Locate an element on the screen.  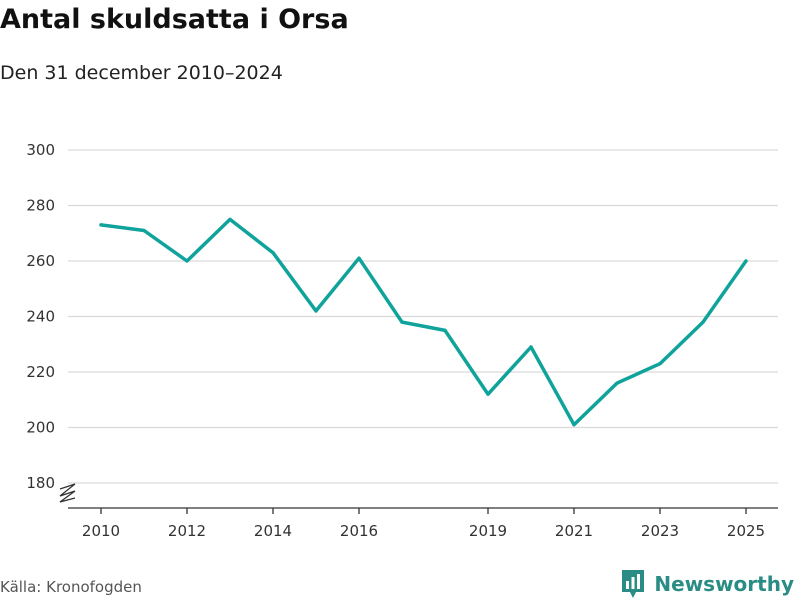
x-tick-label: 2012 is located at coordinates (187, 531).